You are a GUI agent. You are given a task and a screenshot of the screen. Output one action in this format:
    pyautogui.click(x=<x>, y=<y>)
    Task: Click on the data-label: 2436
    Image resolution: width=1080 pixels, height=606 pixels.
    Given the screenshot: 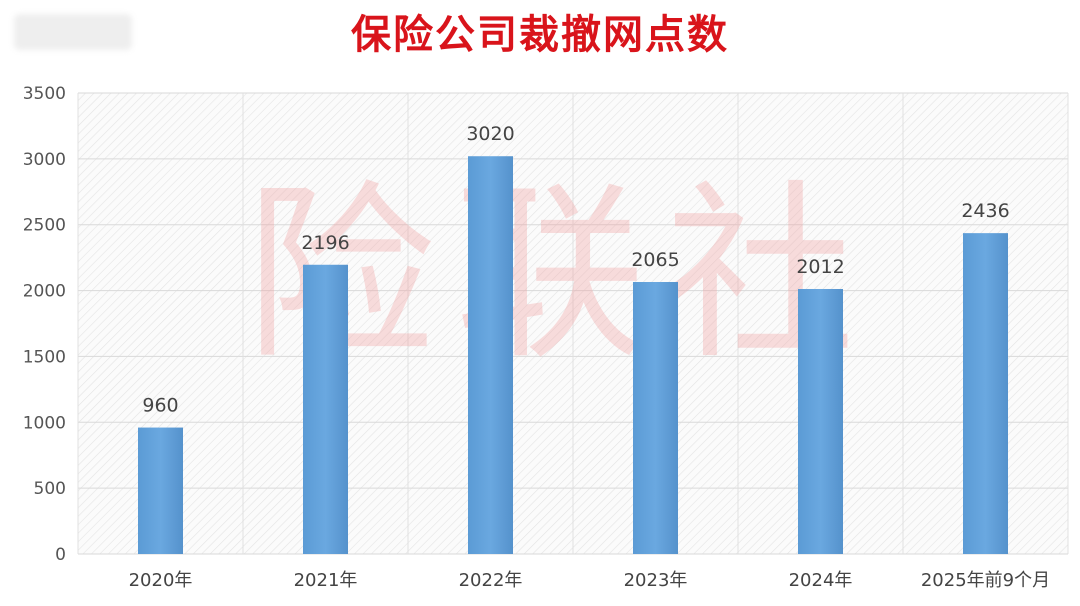 What is the action you would take?
    pyautogui.click(x=985, y=211)
    